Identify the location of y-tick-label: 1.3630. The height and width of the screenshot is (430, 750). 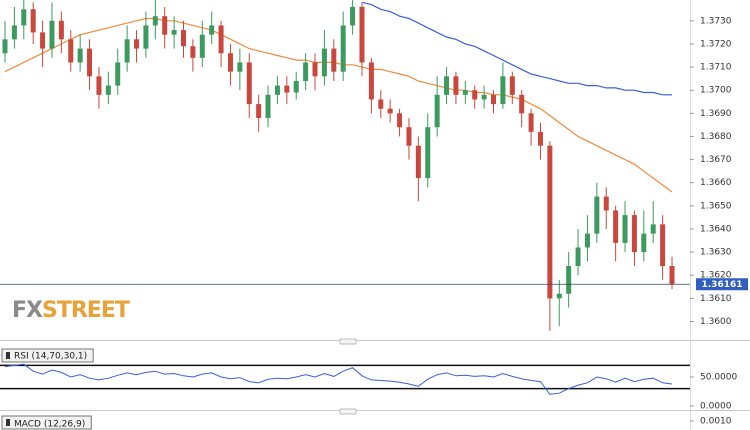
(716, 253).